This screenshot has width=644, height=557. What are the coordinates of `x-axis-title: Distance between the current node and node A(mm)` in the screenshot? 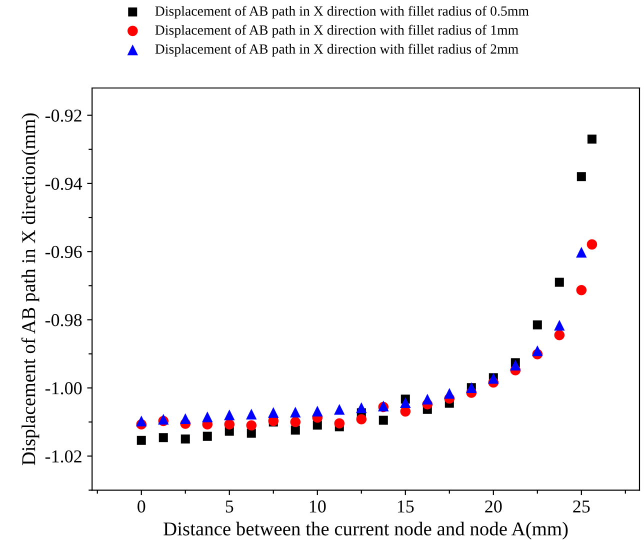 It's located at (366, 531).